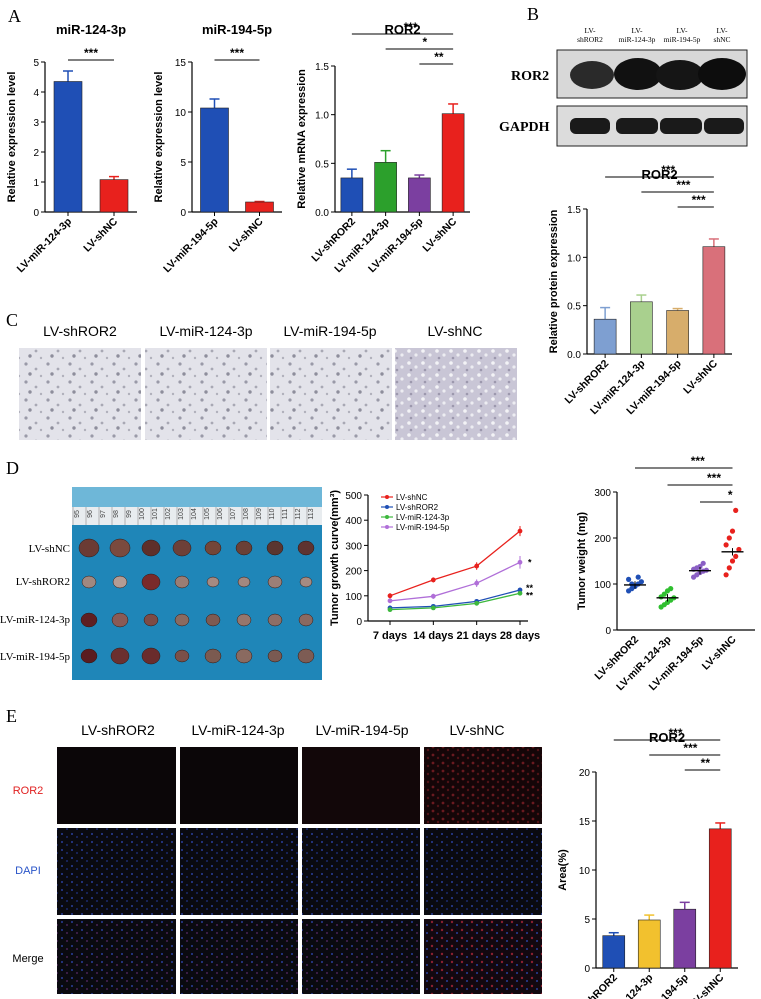 The height and width of the screenshot is (999, 761). I want to click on panel-label-D: D, so click(12, 468).